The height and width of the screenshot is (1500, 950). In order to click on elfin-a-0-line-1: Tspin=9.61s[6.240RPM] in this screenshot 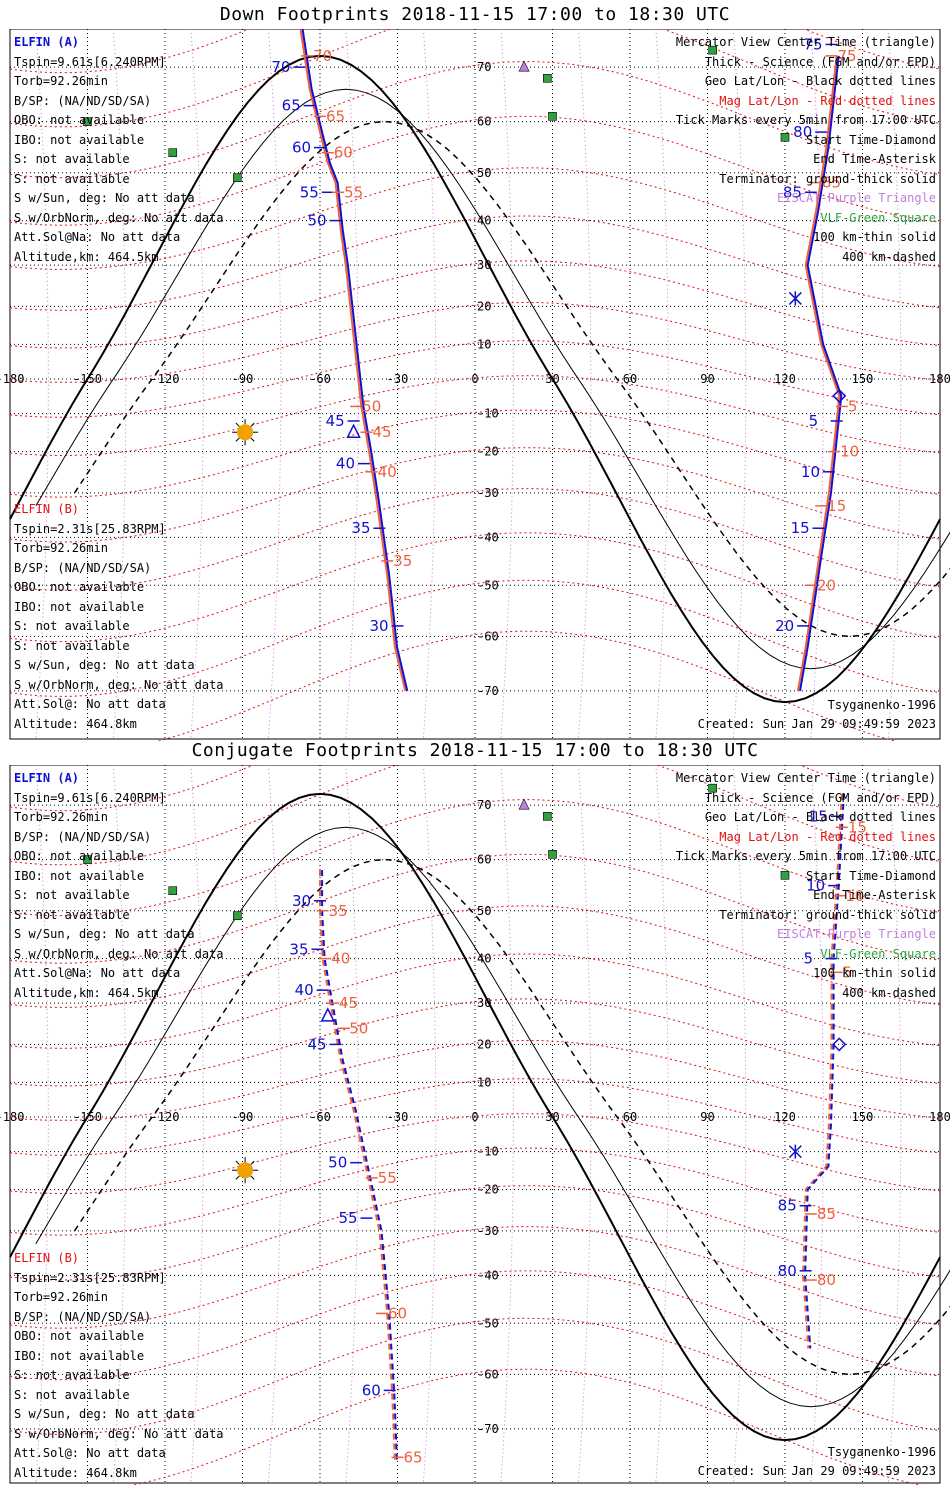, I will do `click(90, 61)`.